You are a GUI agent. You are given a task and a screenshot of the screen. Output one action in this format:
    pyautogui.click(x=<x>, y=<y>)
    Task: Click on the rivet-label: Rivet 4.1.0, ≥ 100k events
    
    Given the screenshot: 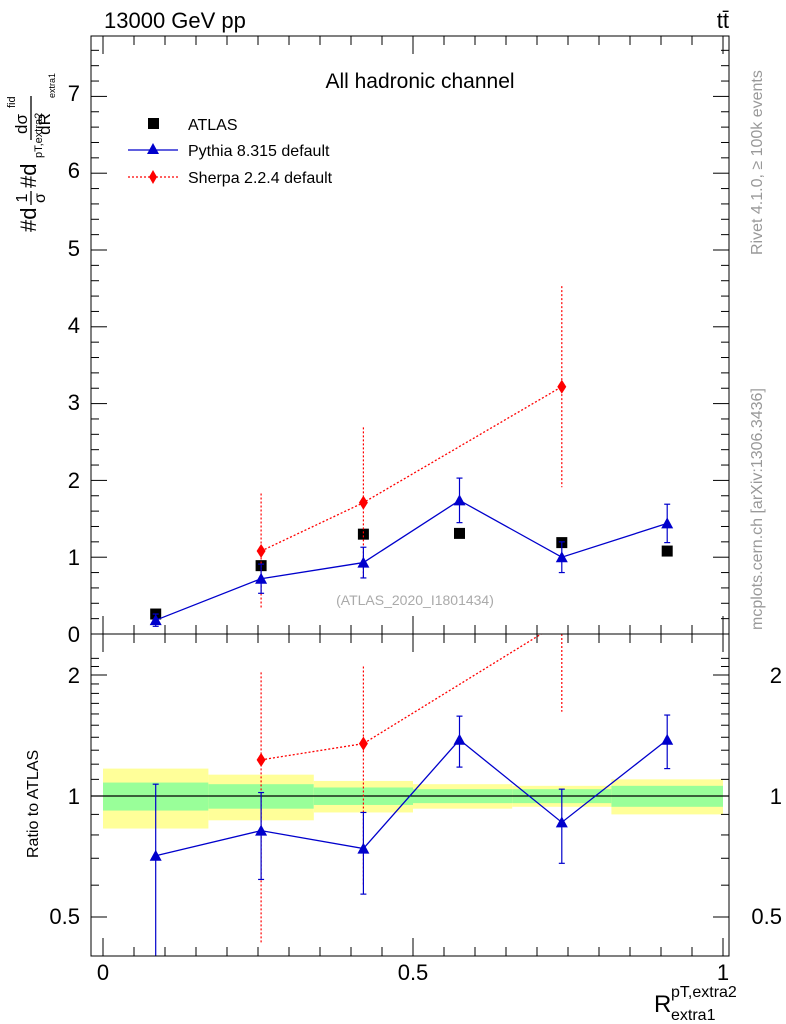 What is the action you would take?
    pyautogui.click(x=757, y=162)
    